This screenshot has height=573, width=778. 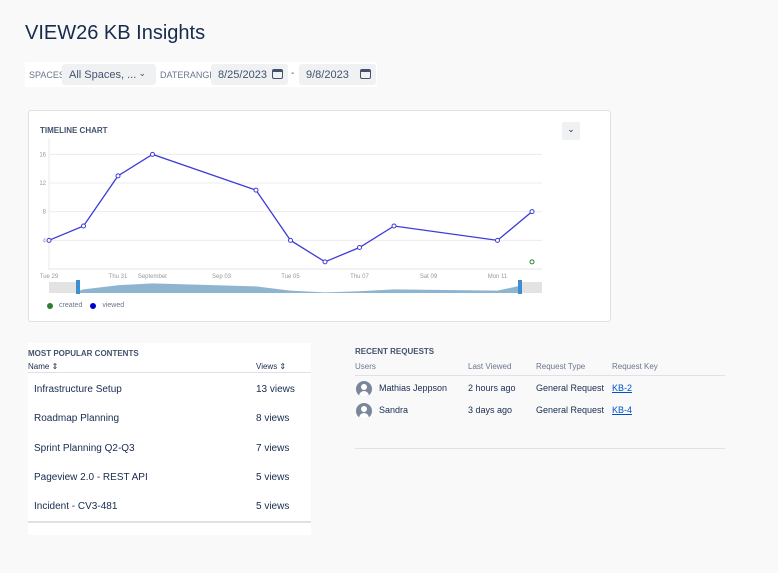 I want to click on legend-created: created, so click(x=71, y=305).